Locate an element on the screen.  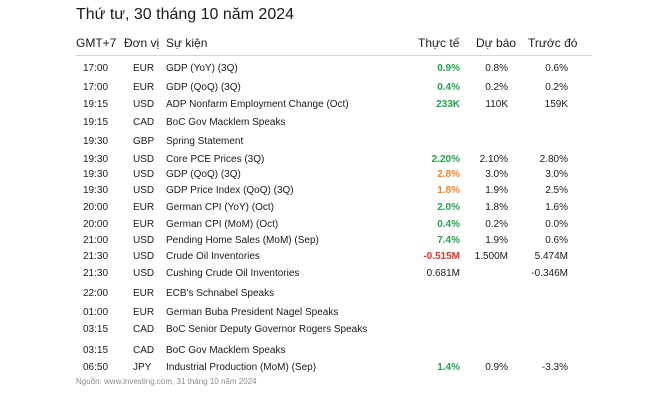
table-row: 22:00 EUR ECB's Schnabel Speaks is located at coordinates (333, 294).